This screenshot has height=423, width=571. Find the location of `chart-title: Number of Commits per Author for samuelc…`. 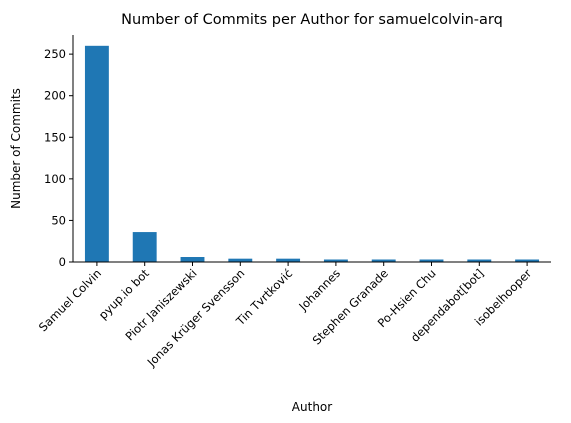

chart-title: Number of Commits per Author for samuelc… is located at coordinates (312, 20).